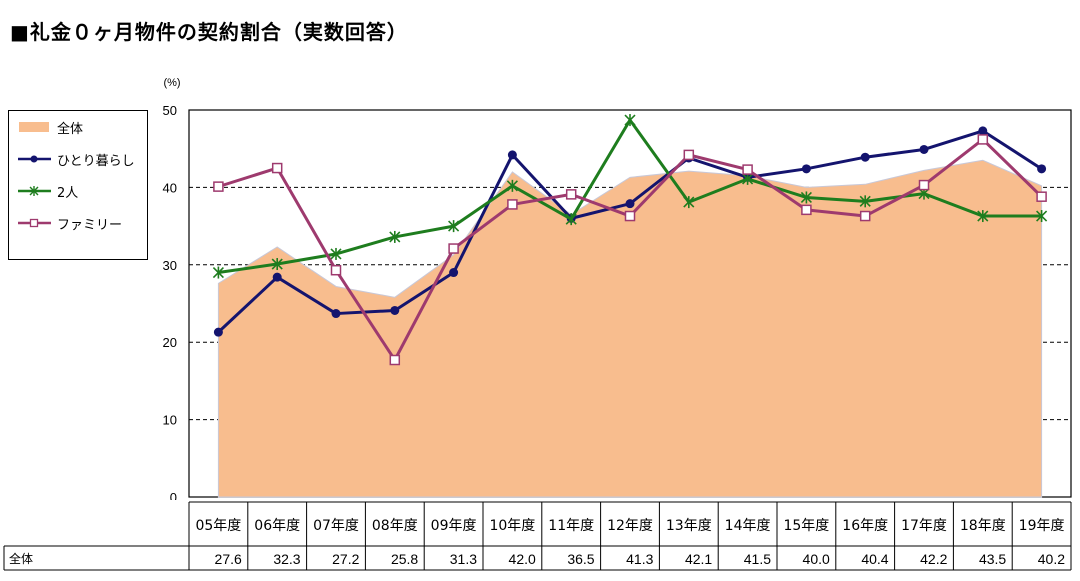 The width and height of the screenshot is (1080, 581). I want to click on x-tick-label: 12年度, so click(630, 526).